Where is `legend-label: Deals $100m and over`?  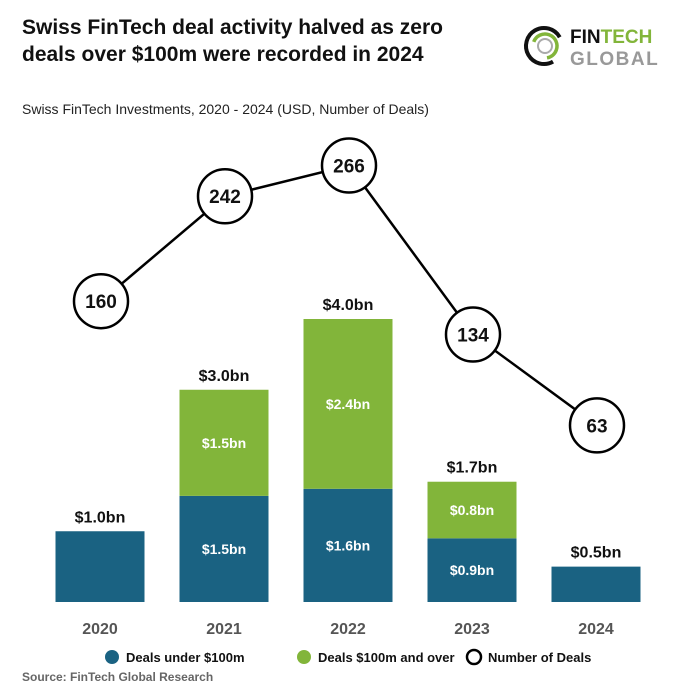
legend-label: Deals $100m and over is located at coordinates (386, 657).